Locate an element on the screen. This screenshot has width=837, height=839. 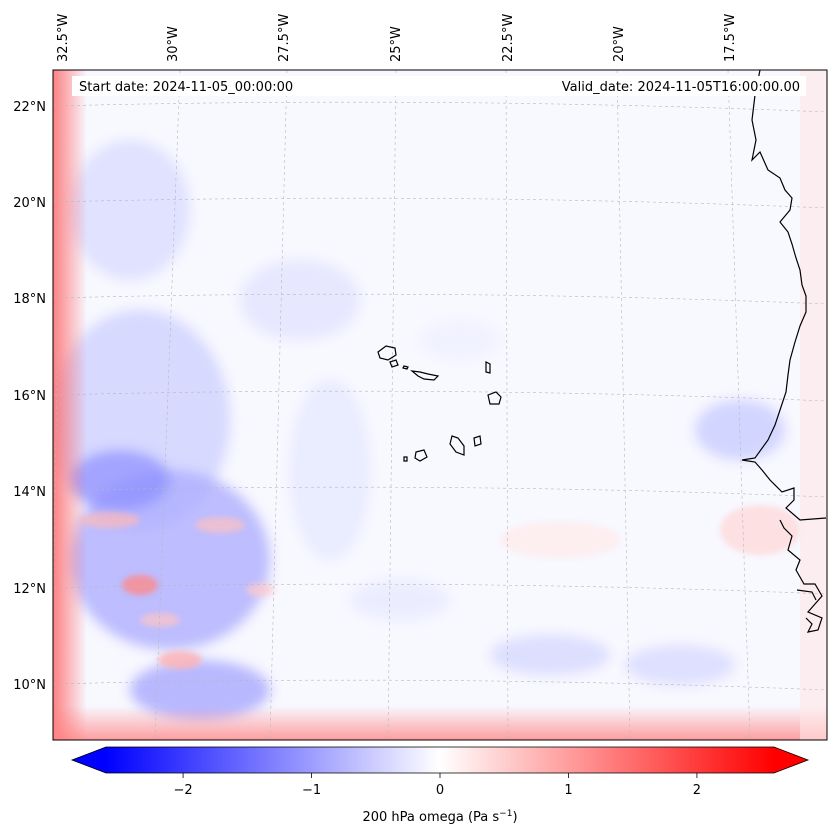
island-brava is located at coordinates (405, 459).